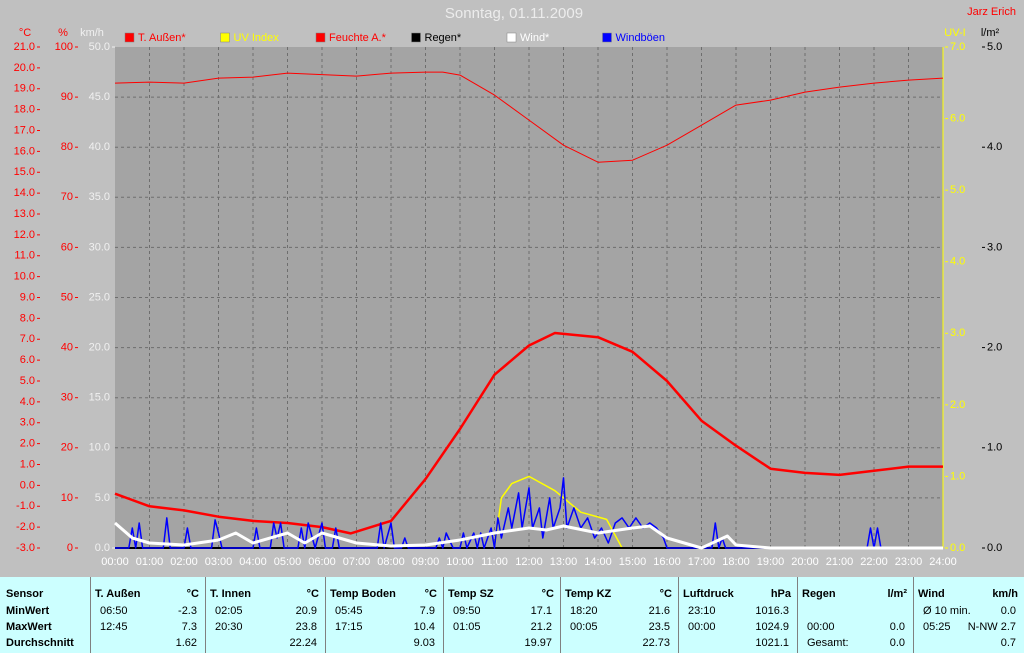 The height and width of the screenshot is (653, 1024). What do you see at coordinates (67, 348) in the screenshot?
I see `y-tick-label: 40` at bounding box center [67, 348].